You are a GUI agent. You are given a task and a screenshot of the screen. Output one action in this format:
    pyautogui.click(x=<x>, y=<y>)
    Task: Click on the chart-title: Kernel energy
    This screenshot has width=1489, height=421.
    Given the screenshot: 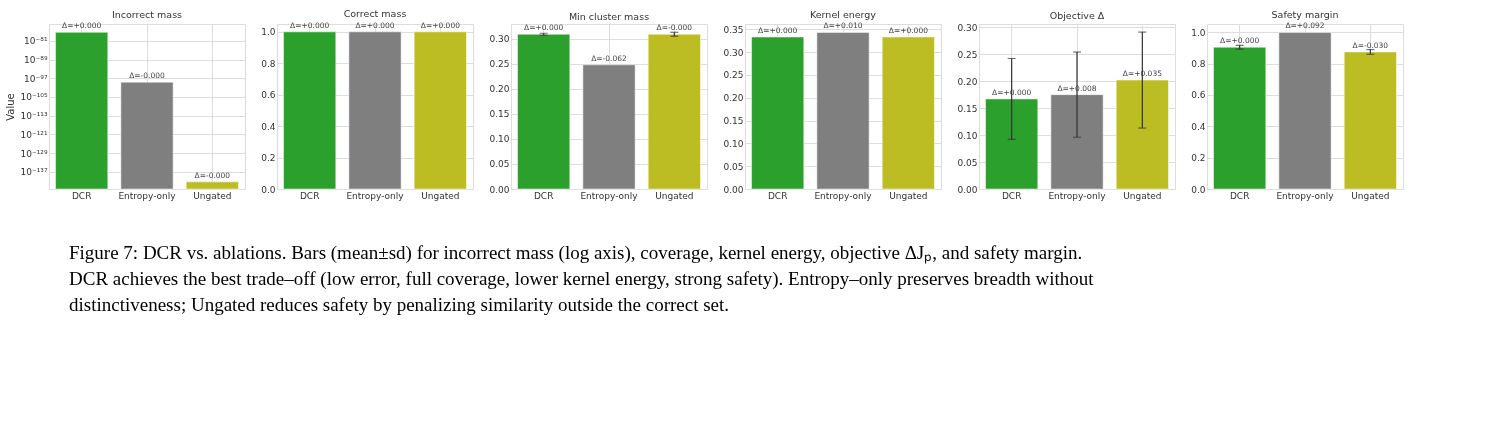 What is the action you would take?
    pyautogui.click(x=843, y=14)
    